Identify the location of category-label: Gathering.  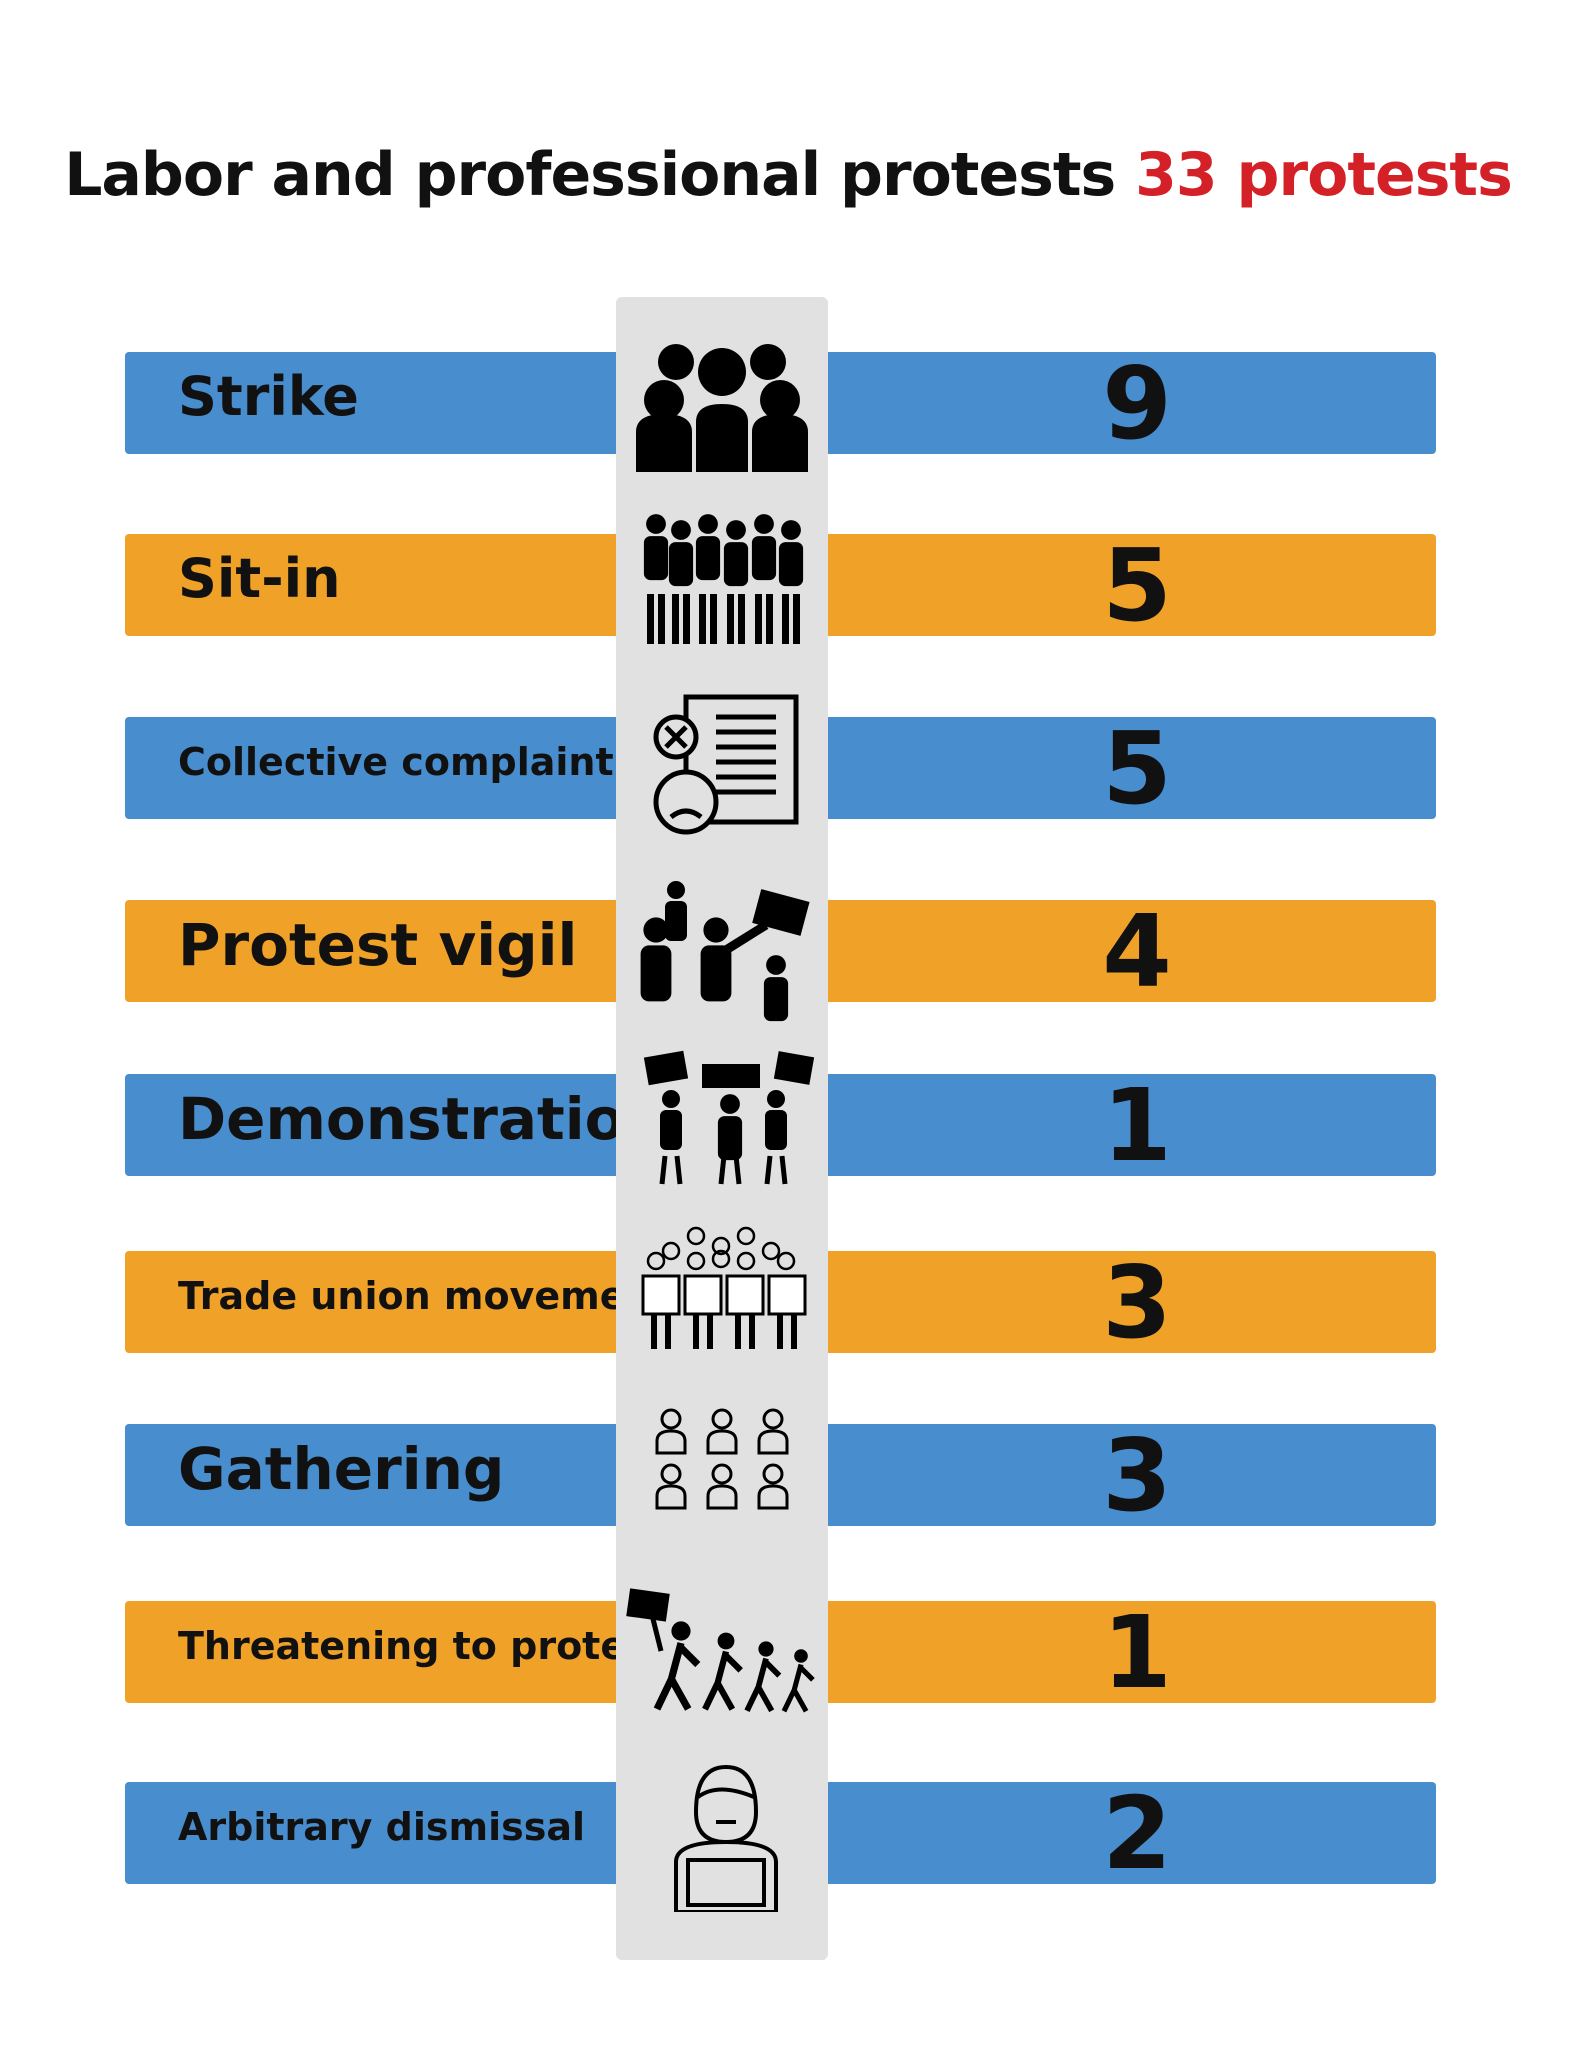
(341, 1469).